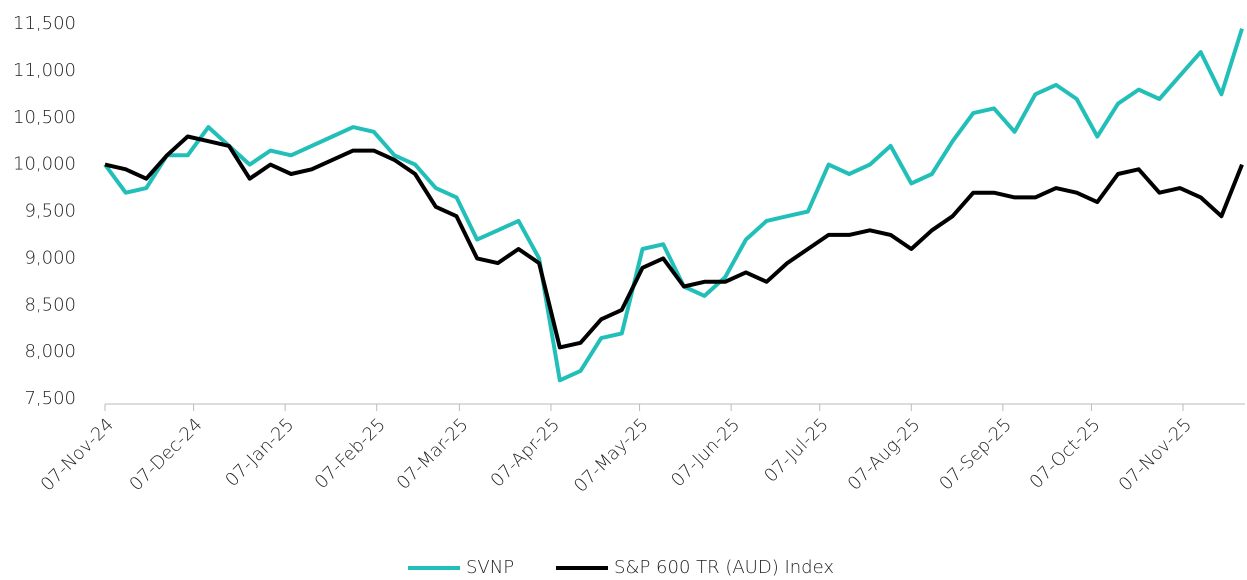 The height and width of the screenshot is (580, 1247). I want to click on x-tick-label: 07-Dec-24, so click(166, 454).